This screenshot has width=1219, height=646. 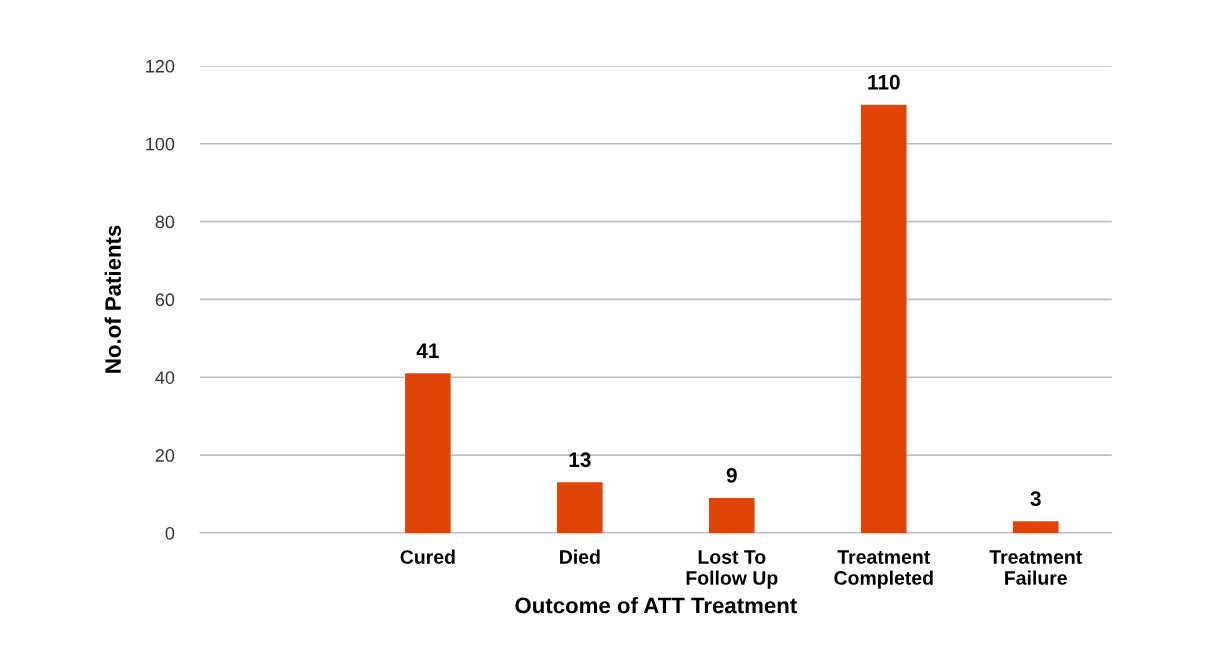 What do you see at coordinates (160, 144) in the screenshot?
I see `y-tick-label: 100` at bounding box center [160, 144].